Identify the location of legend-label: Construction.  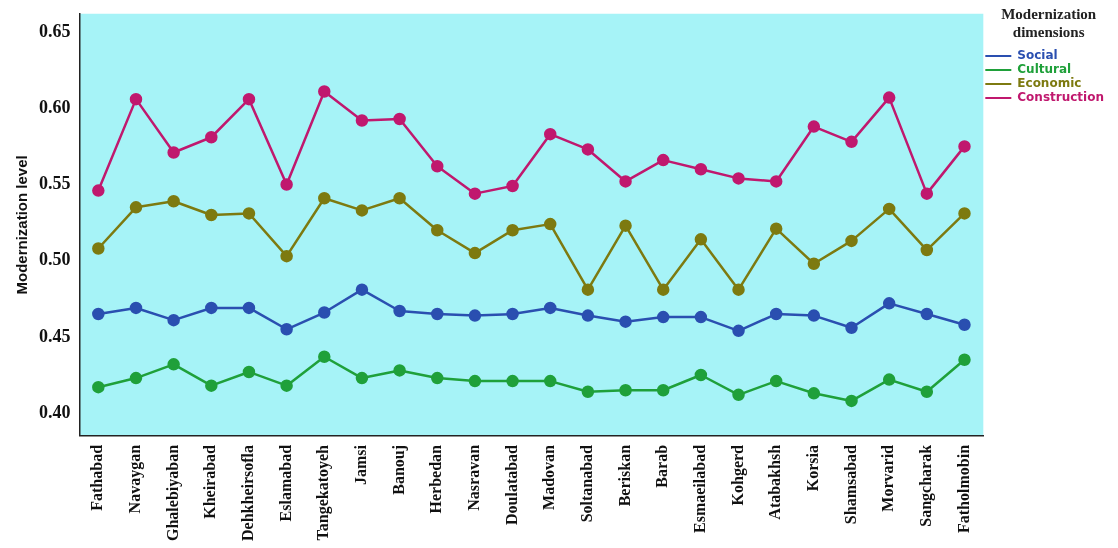
(1060, 97).